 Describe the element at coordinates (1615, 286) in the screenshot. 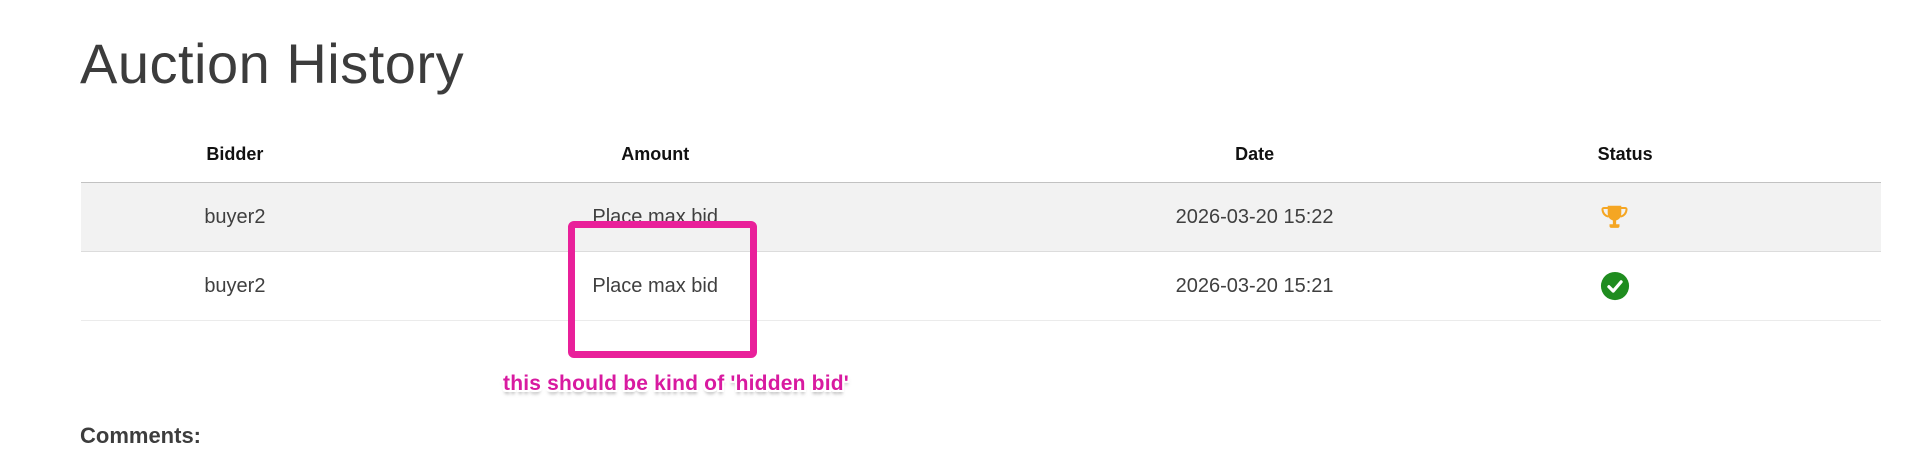

I see `check-circle-icon` at that location.